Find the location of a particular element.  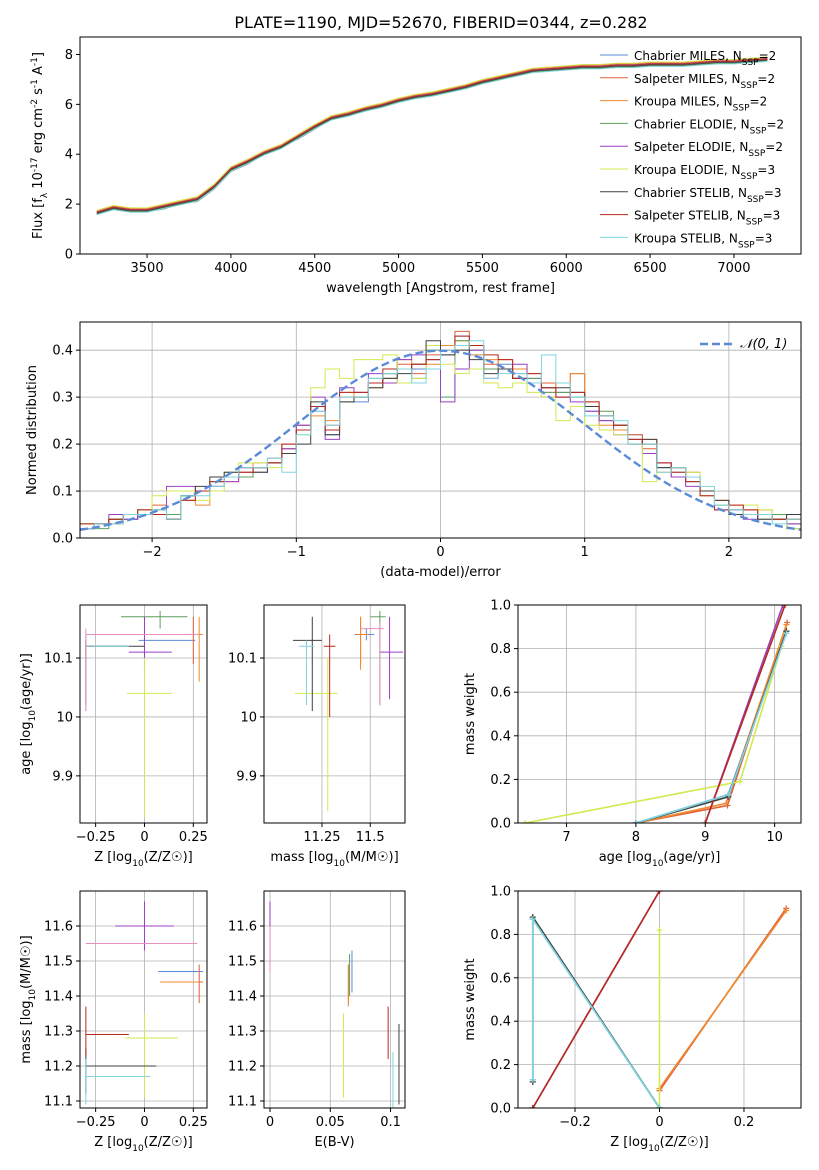

legend-entry: Salpeter MILES, NSSP=2 is located at coordinates (704, 81).